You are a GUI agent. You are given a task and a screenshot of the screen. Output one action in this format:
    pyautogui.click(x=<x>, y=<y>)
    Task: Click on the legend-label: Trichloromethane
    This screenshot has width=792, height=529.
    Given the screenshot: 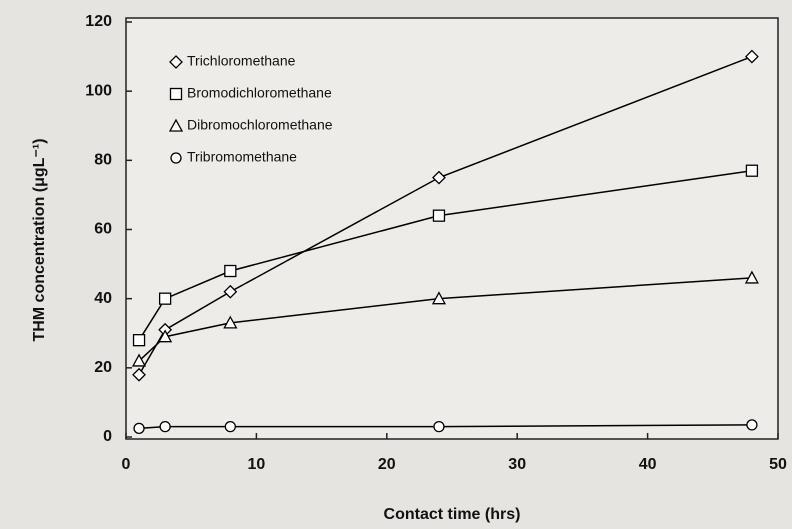 What is the action you would take?
    pyautogui.click(x=241, y=61)
    